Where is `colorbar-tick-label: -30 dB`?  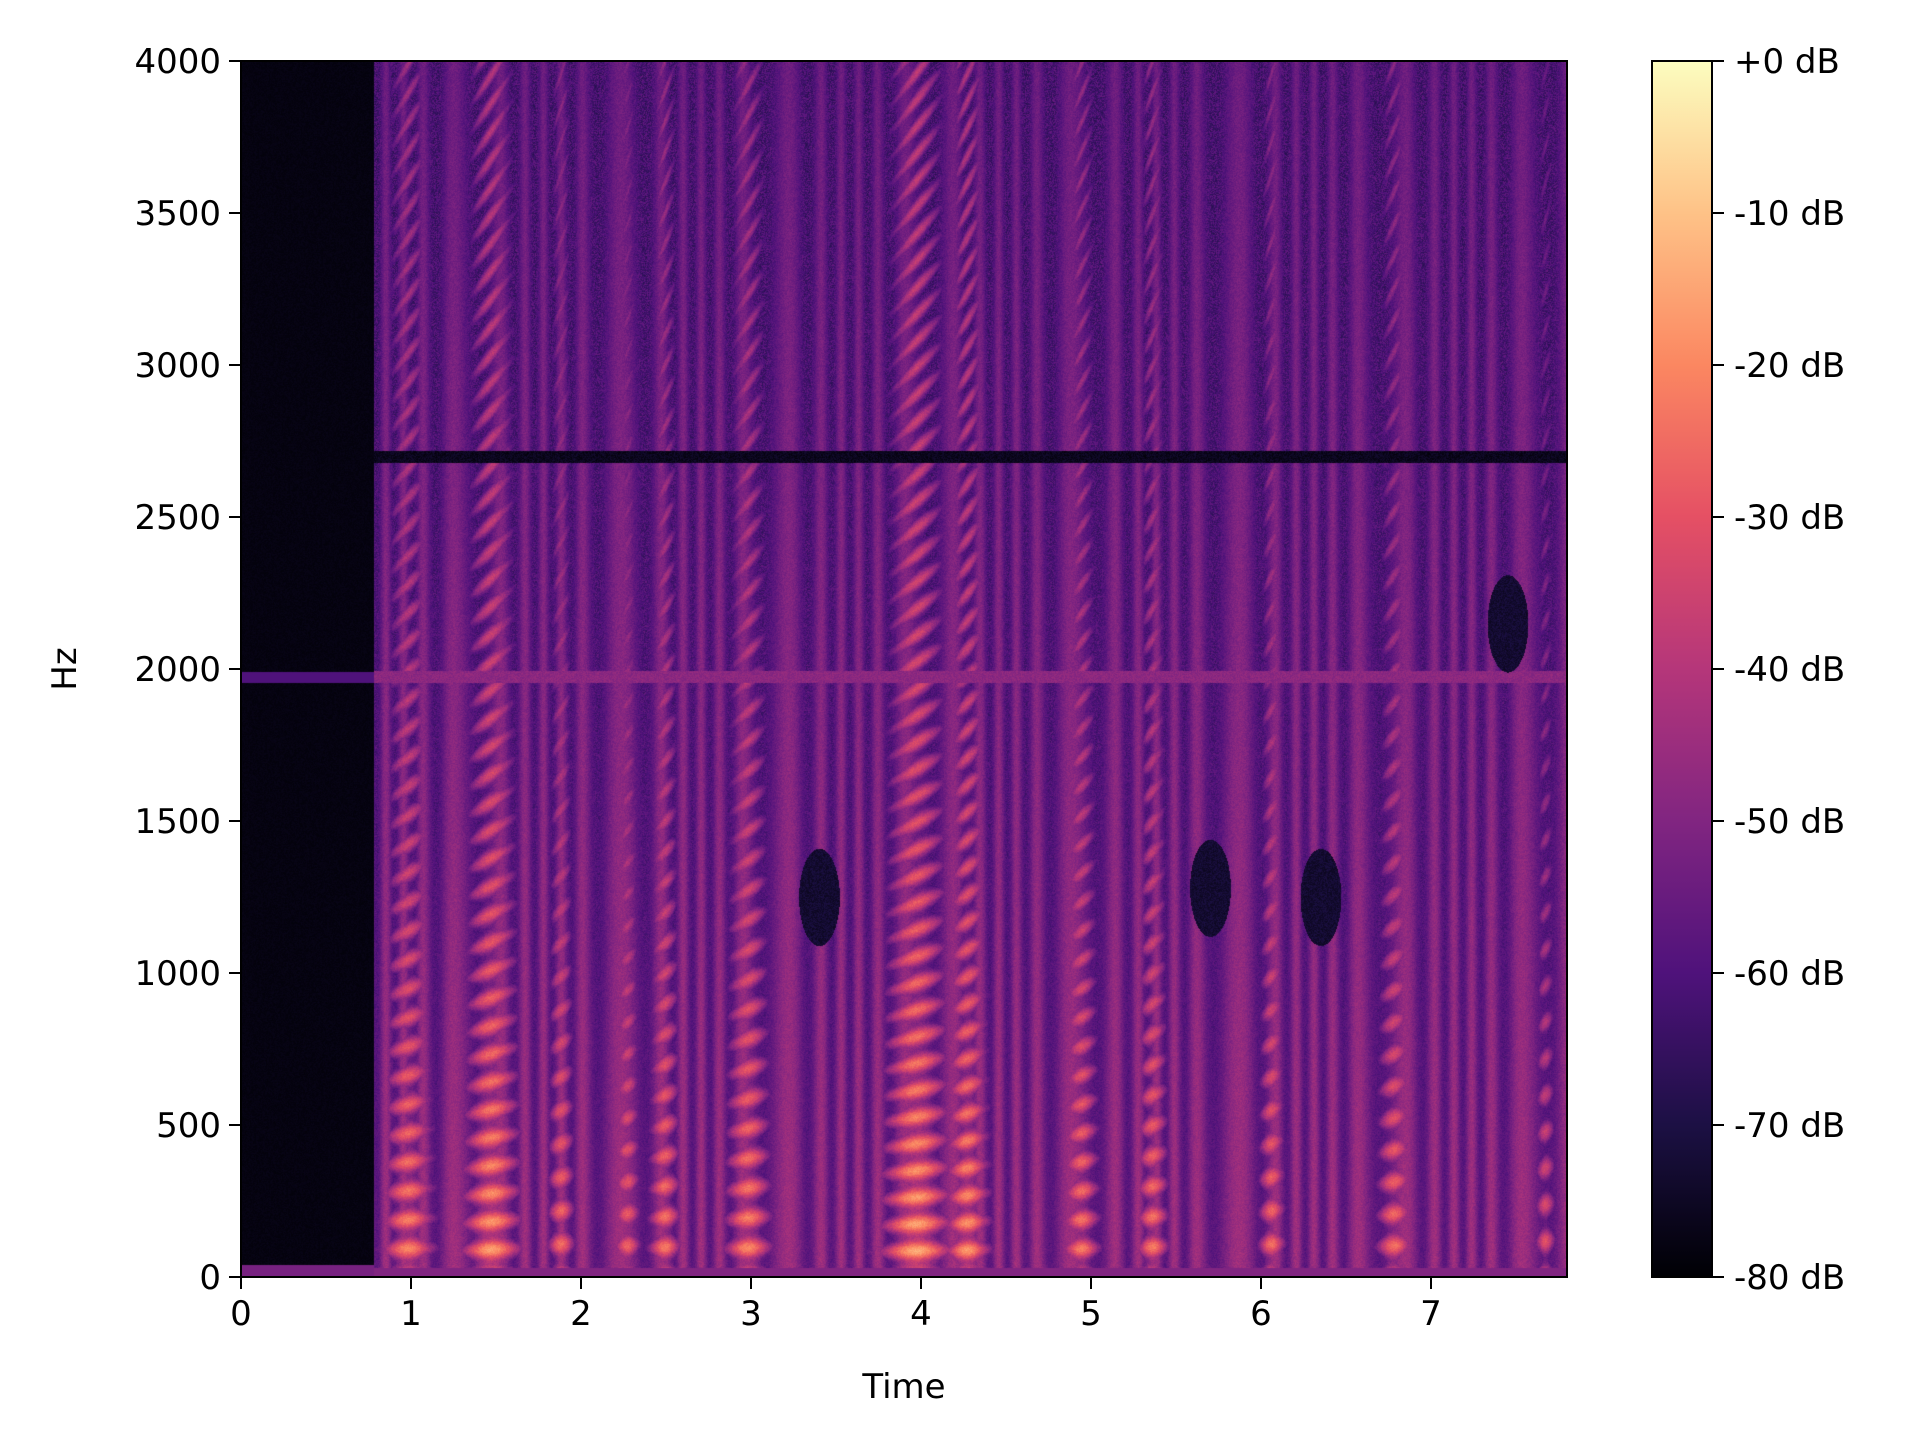
colorbar-tick-label: -30 dB is located at coordinates (1789, 518).